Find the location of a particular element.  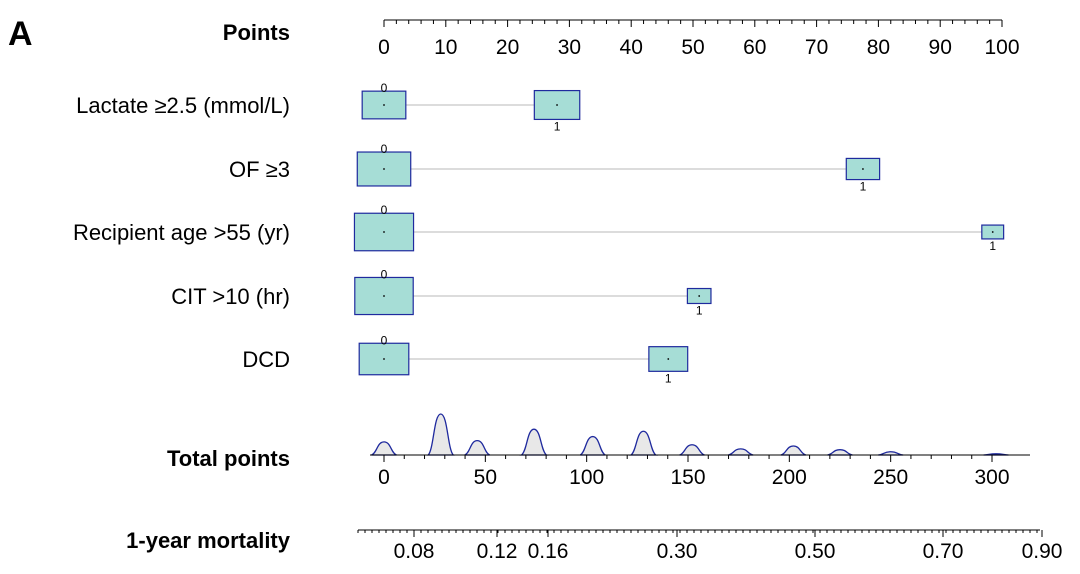

points-tick-label: 40 is located at coordinates (631, 47).